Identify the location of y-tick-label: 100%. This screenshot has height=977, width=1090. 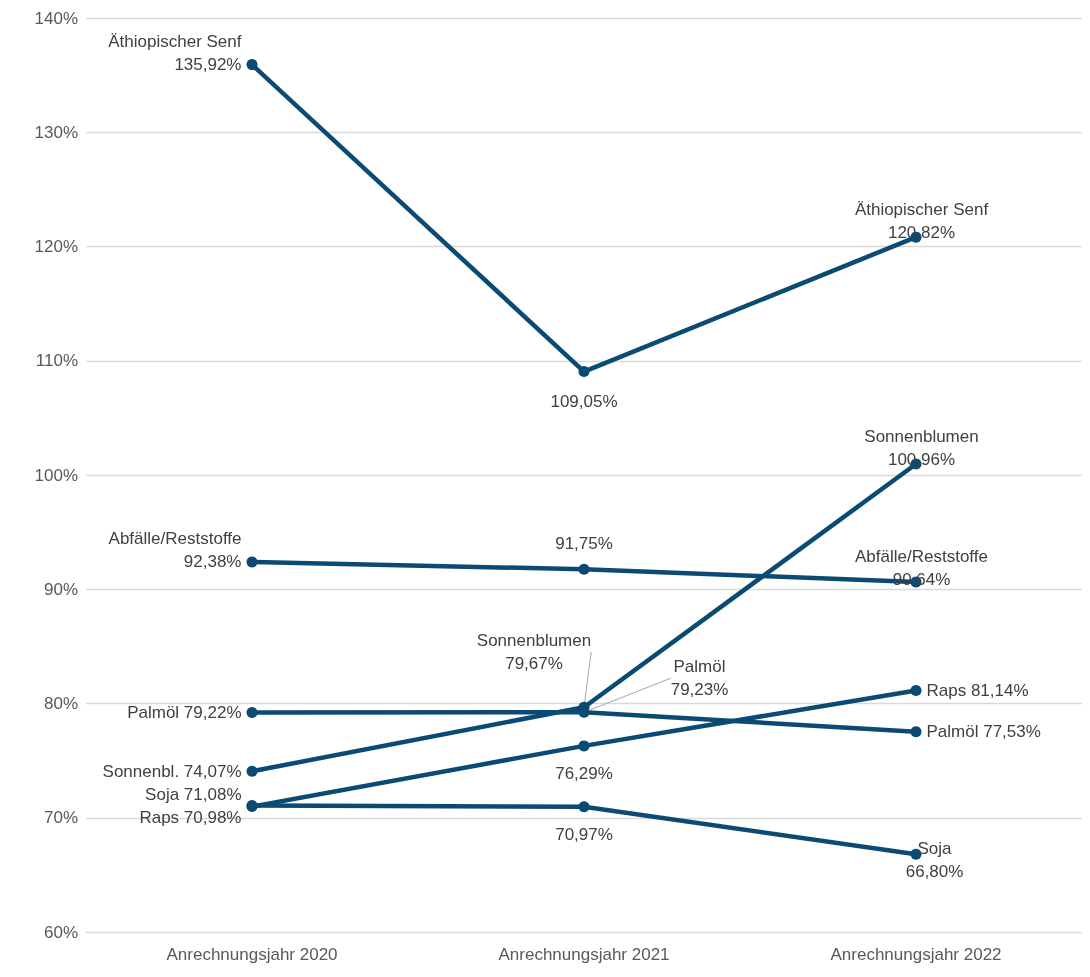
(56, 475).